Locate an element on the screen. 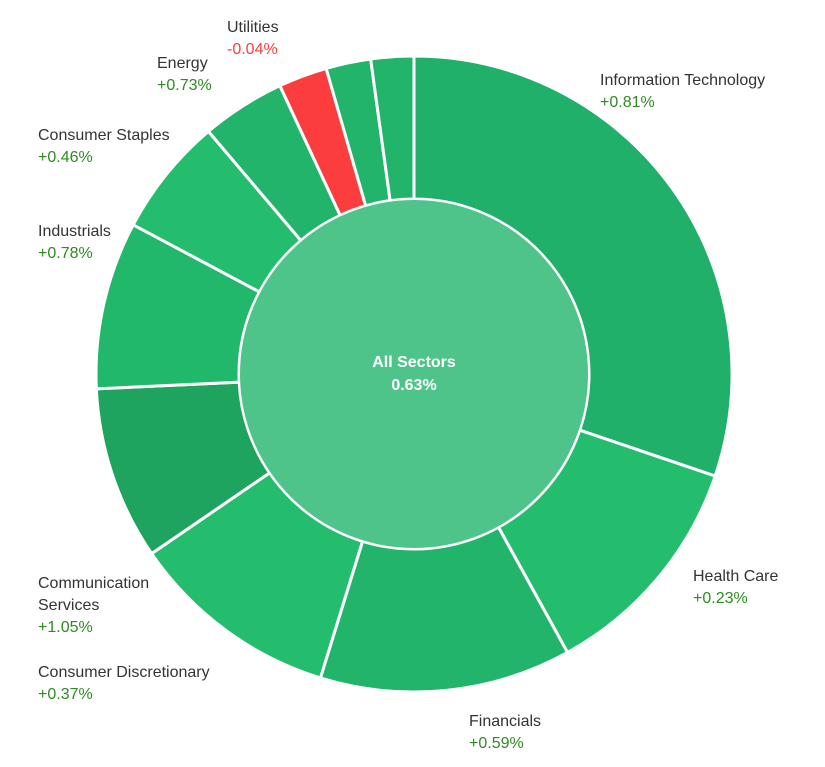 Image resolution: width=825 pixels, height=767 pixels. value-energy: +0.73% is located at coordinates (184, 85).